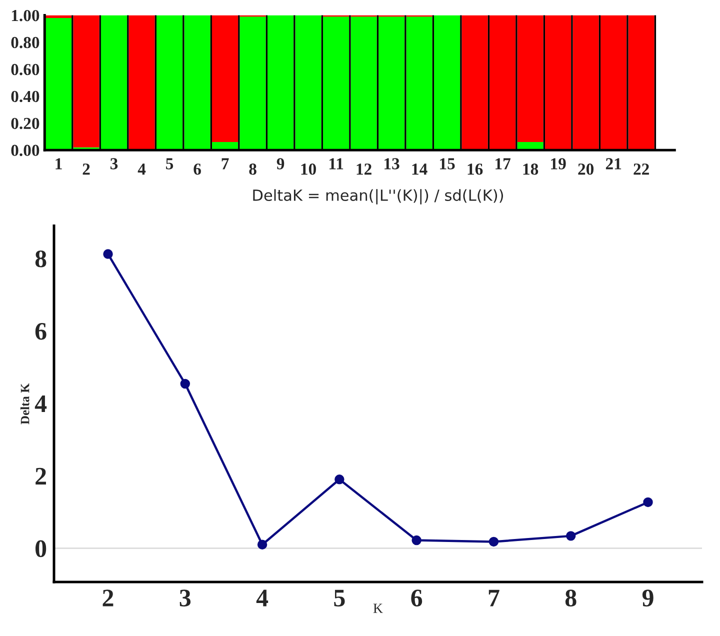  Describe the element at coordinates (378, 608) in the screenshot. I see `x-axis-title: K` at that location.